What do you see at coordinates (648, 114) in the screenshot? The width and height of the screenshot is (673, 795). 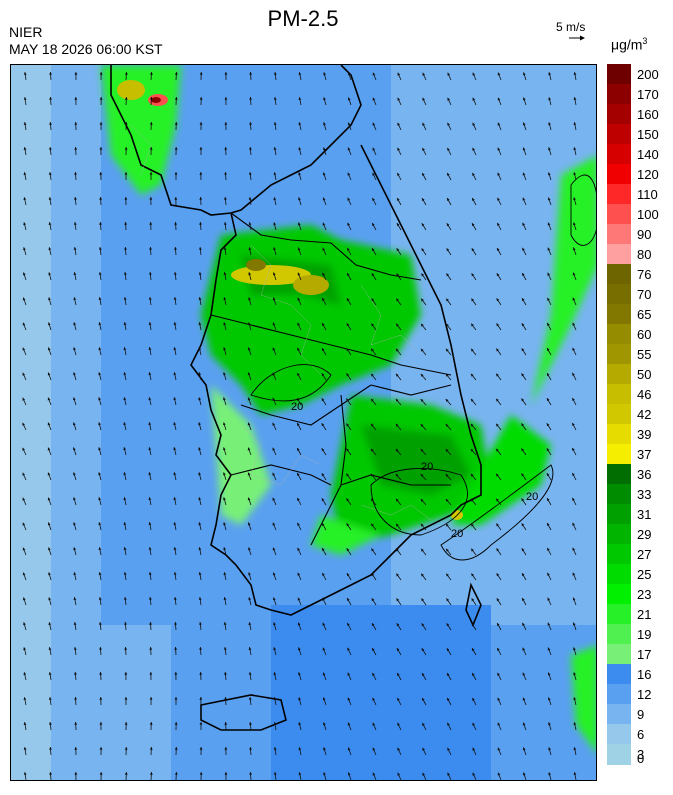 I see `colorbar-label: 160` at bounding box center [648, 114].